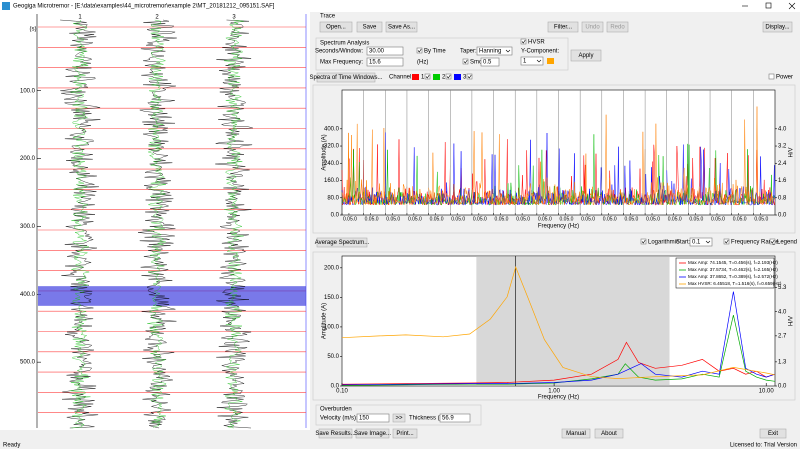 The image size is (800, 449). What do you see at coordinates (782, 147) in the screenshot?
I see `y2-tick-label: 3.2` at bounding box center [782, 147].